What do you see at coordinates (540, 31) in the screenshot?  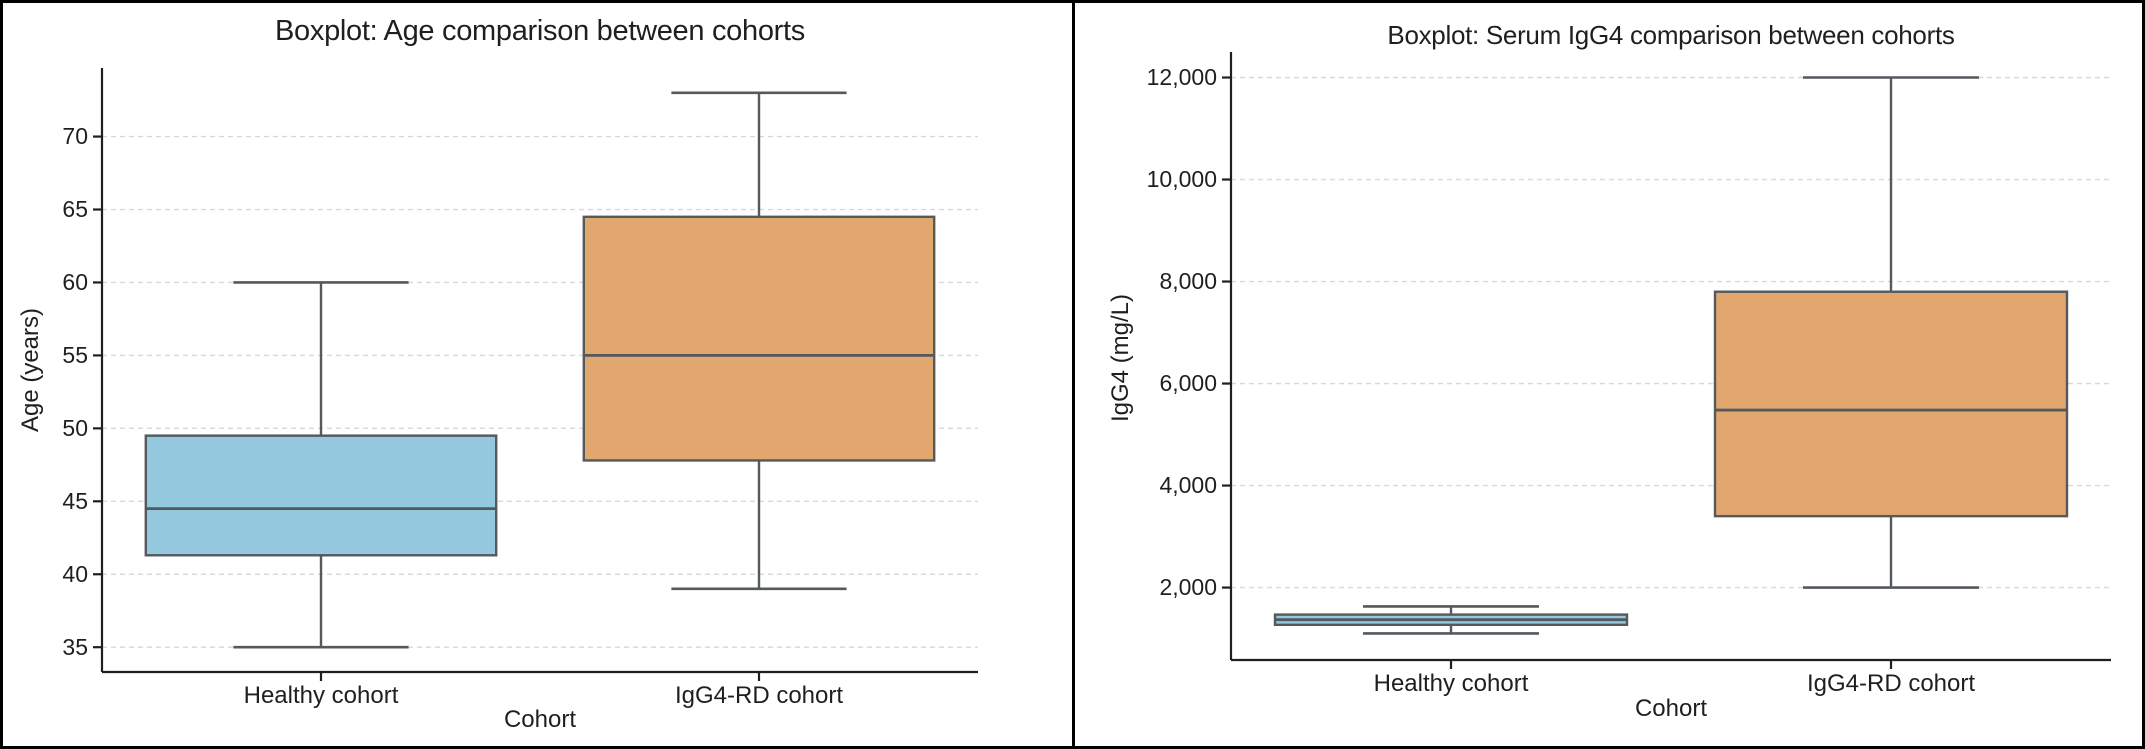 I see `age-chart-title: Boxplot: Age comparison between cohorts` at bounding box center [540, 31].